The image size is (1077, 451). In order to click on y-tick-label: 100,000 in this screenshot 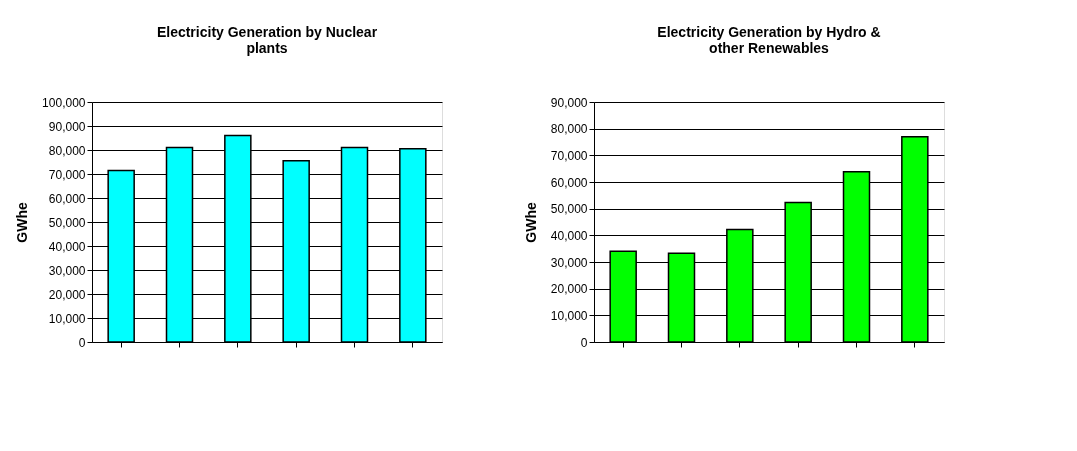, I will do `click(64, 102)`.